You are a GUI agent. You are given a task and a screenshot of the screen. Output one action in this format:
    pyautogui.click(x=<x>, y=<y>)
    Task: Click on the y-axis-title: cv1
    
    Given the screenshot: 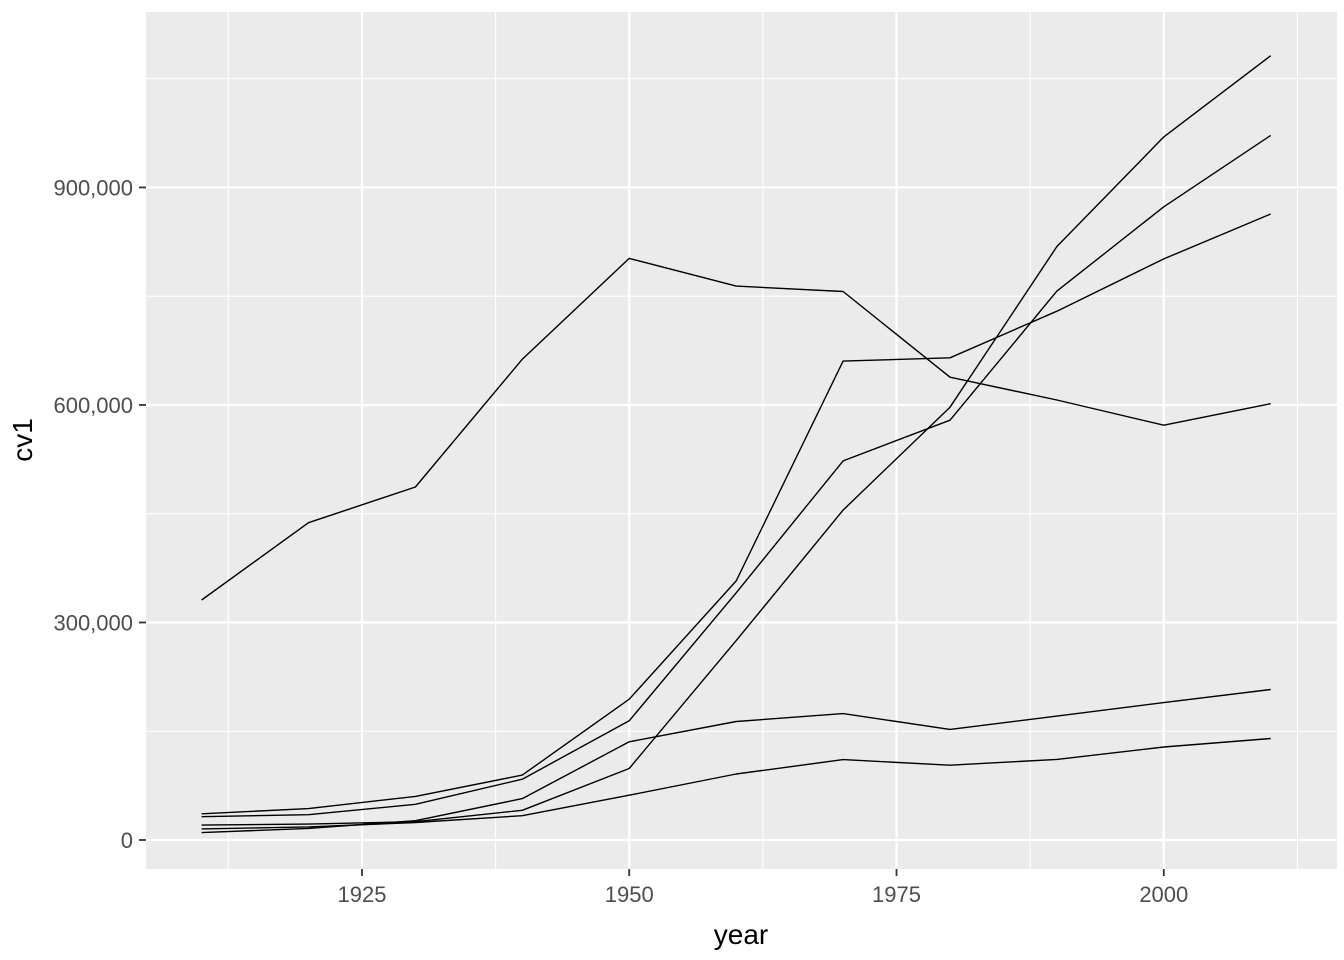 What is the action you would take?
    pyautogui.click(x=22, y=440)
    